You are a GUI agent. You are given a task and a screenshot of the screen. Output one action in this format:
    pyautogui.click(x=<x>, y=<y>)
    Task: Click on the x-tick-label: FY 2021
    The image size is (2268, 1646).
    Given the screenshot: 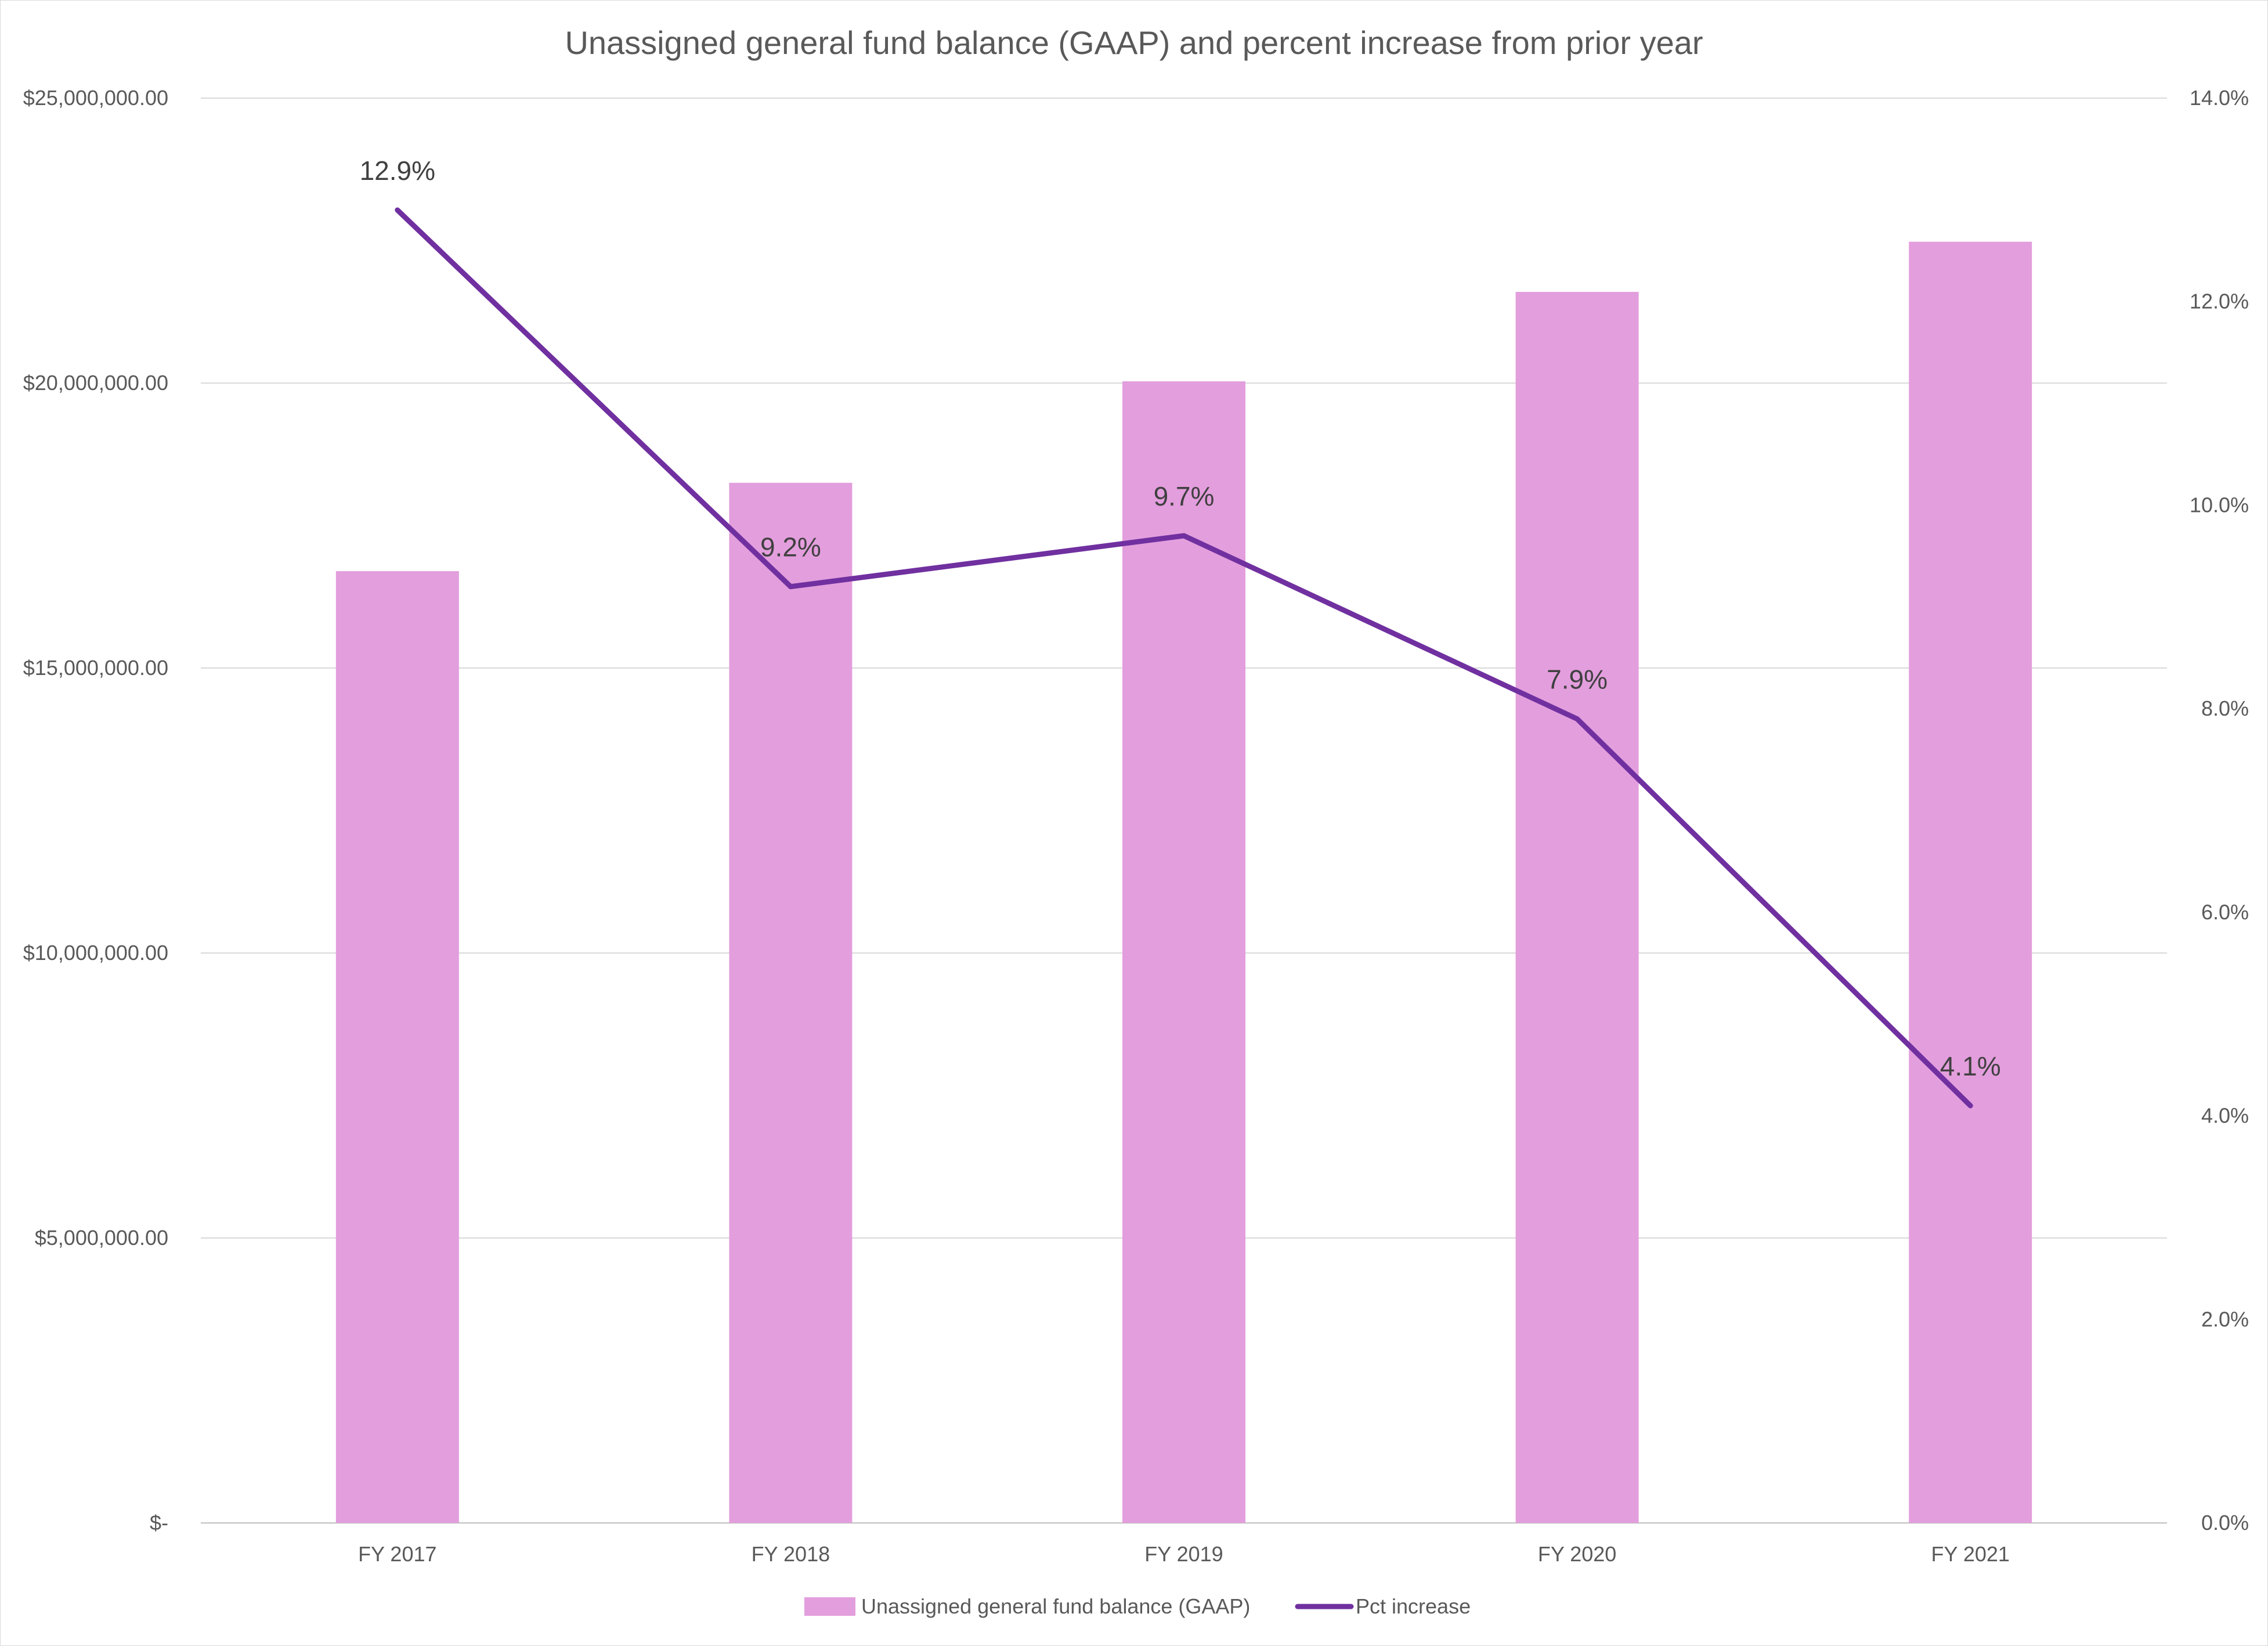 What is the action you would take?
    pyautogui.click(x=1970, y=1554)
    